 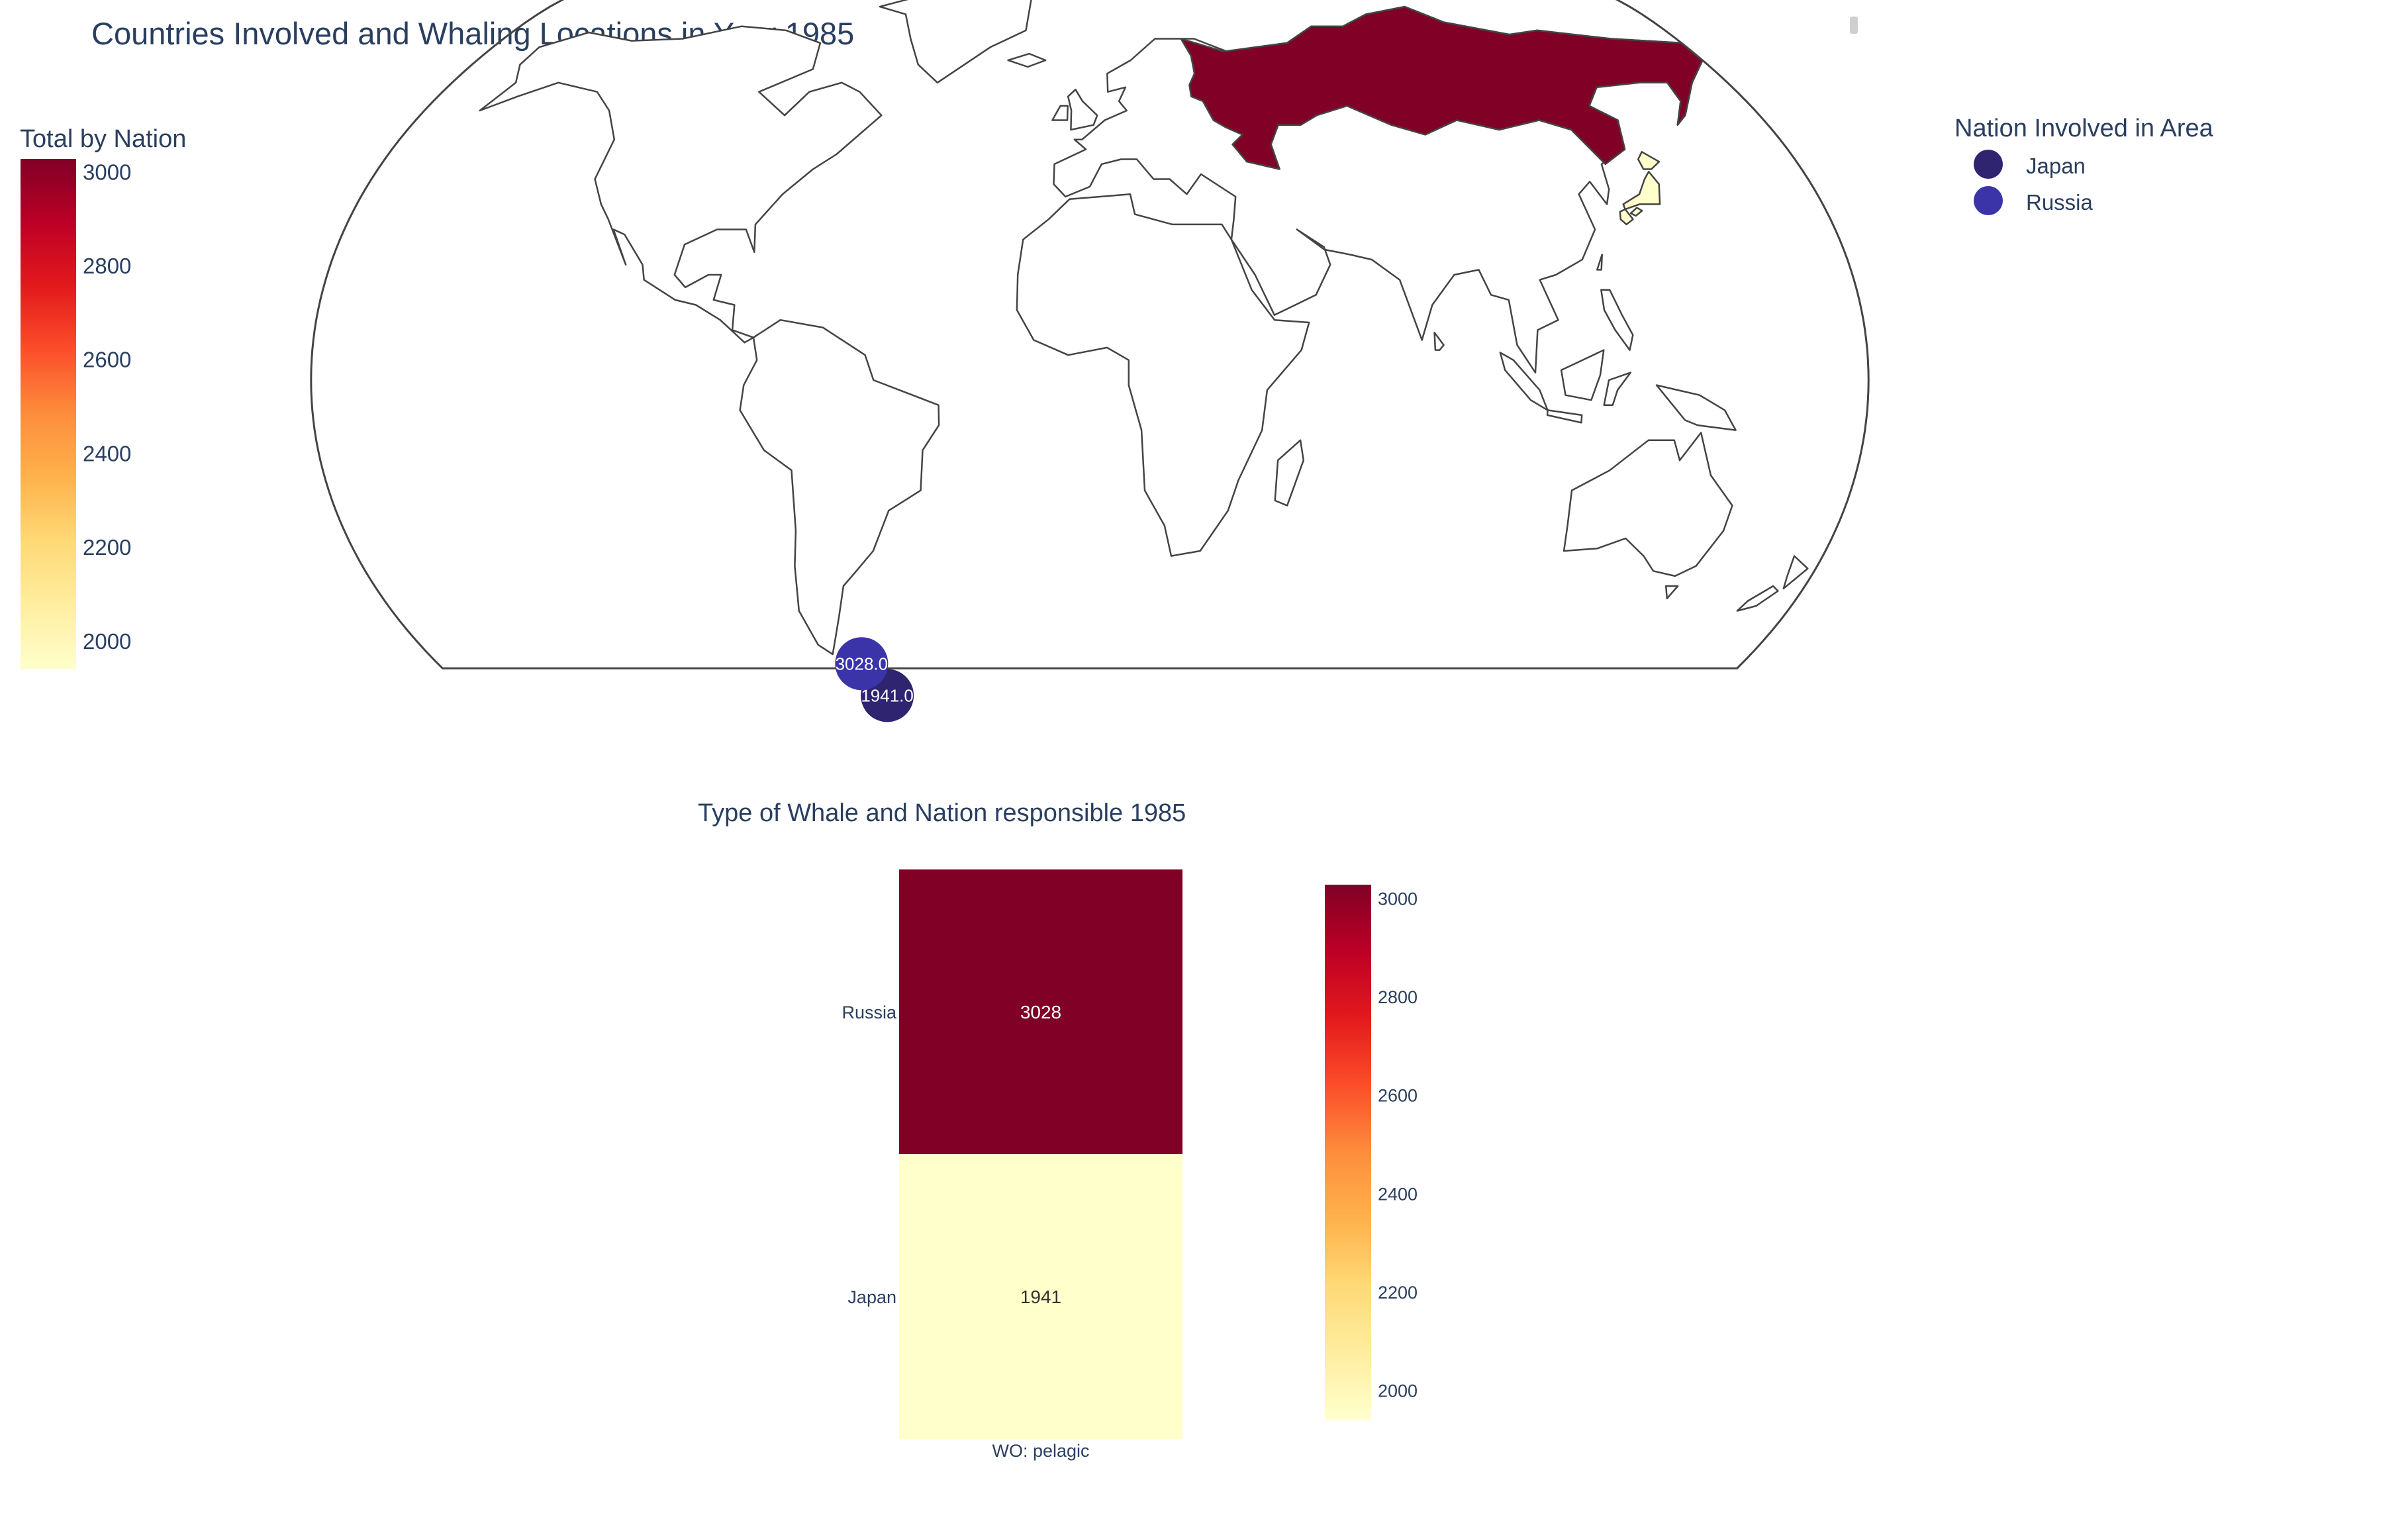 I want to click on legend-label: Japan, so click(x=2056, y=166).